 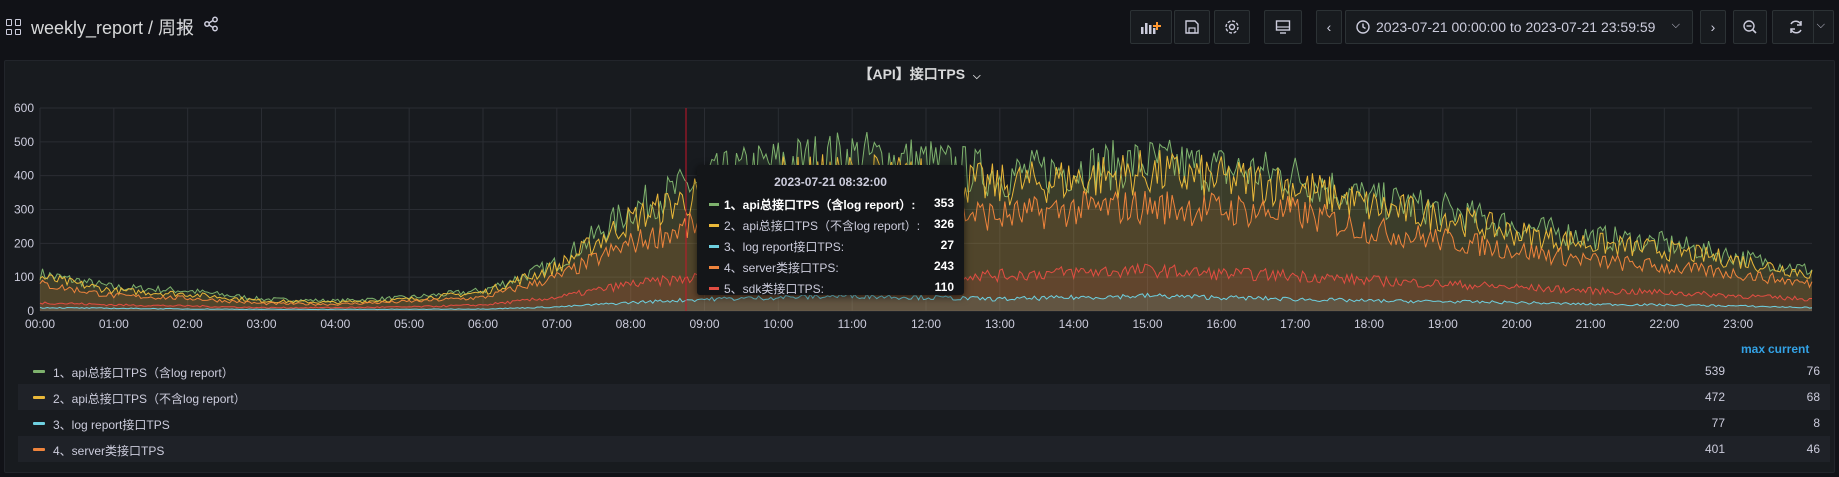 What do you see at coordinates (261, 324) in the screenshot?
I see `x-tick-label: 03:00` at bounding box center [261, 324].